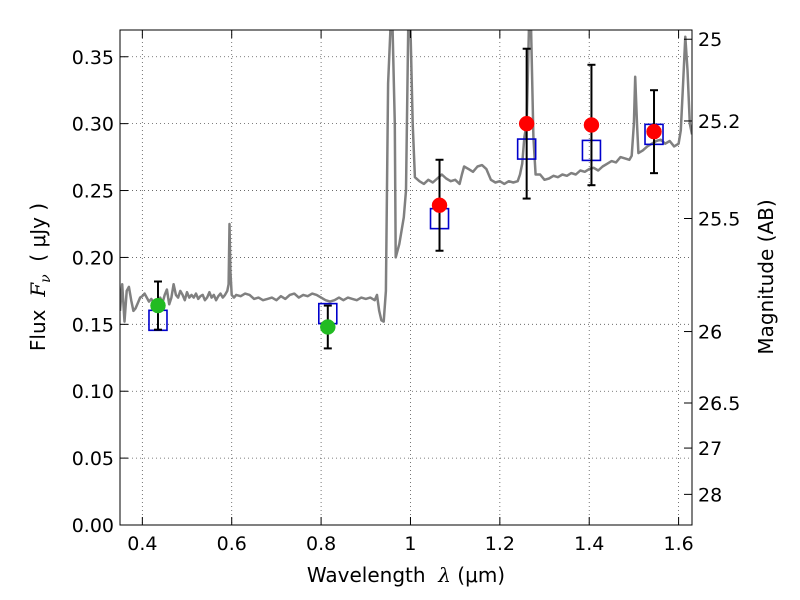 This screenshot has height=600, width=800. I want to click on x-tick-label: 1.2, so click(500, 544).